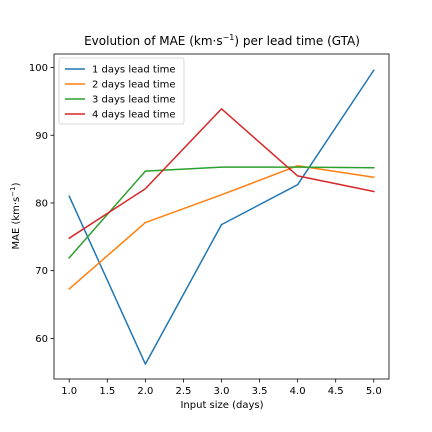 The height and width of the screenshot is (432, 432). Describe the element at coordinates (145, 391) in the screenshot. I see `x-tick-label: 2.0` at that location.